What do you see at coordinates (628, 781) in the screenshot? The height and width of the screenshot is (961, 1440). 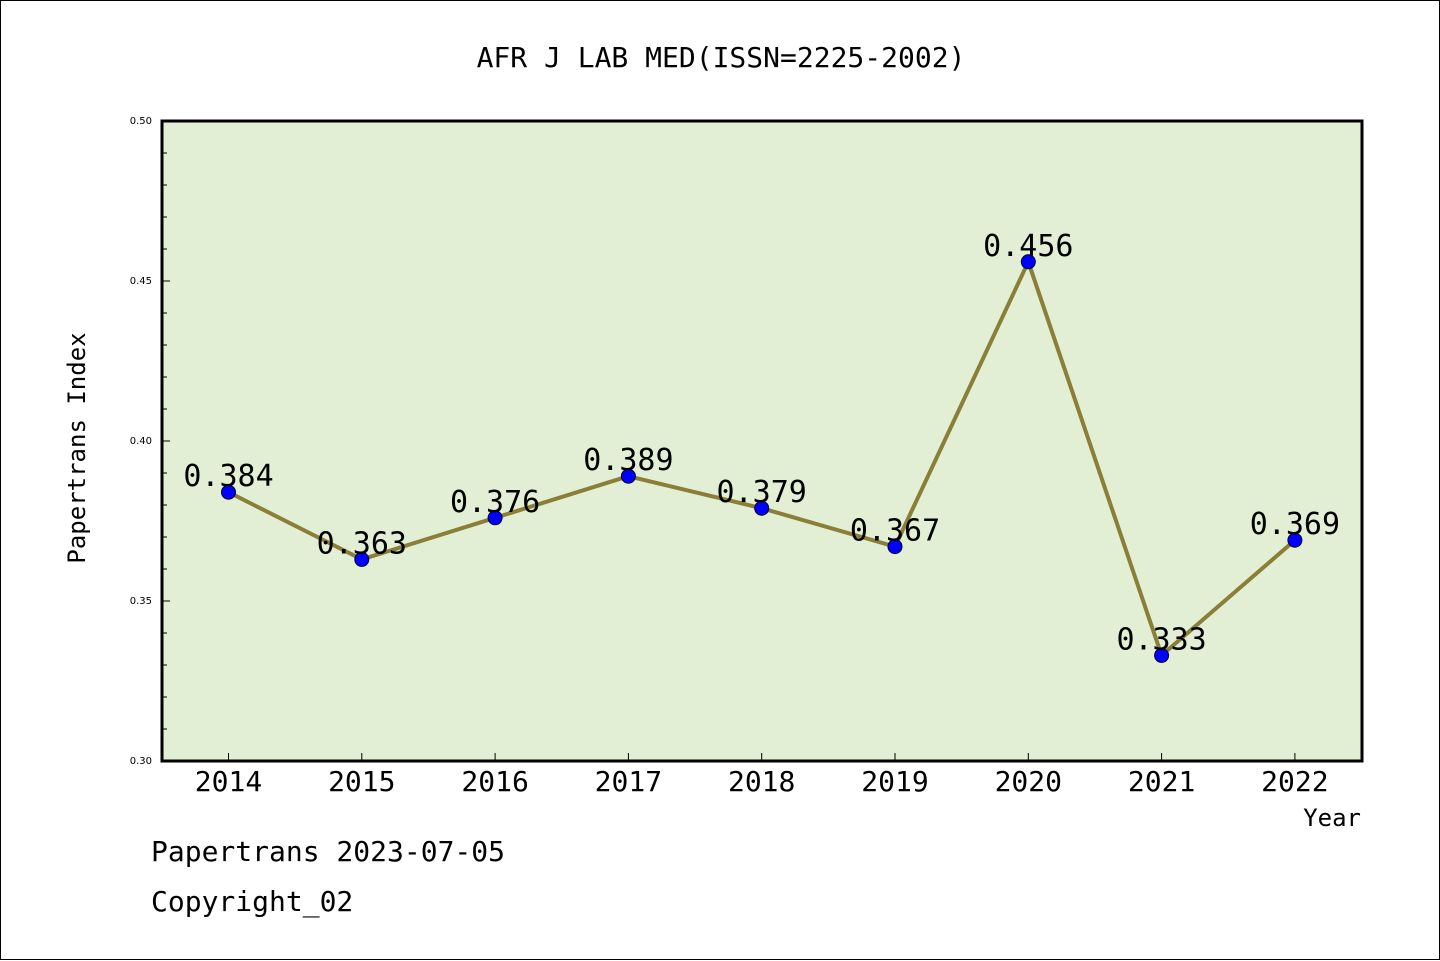 I see `x-tick-label: 2017` at bounding box center [628, 781].